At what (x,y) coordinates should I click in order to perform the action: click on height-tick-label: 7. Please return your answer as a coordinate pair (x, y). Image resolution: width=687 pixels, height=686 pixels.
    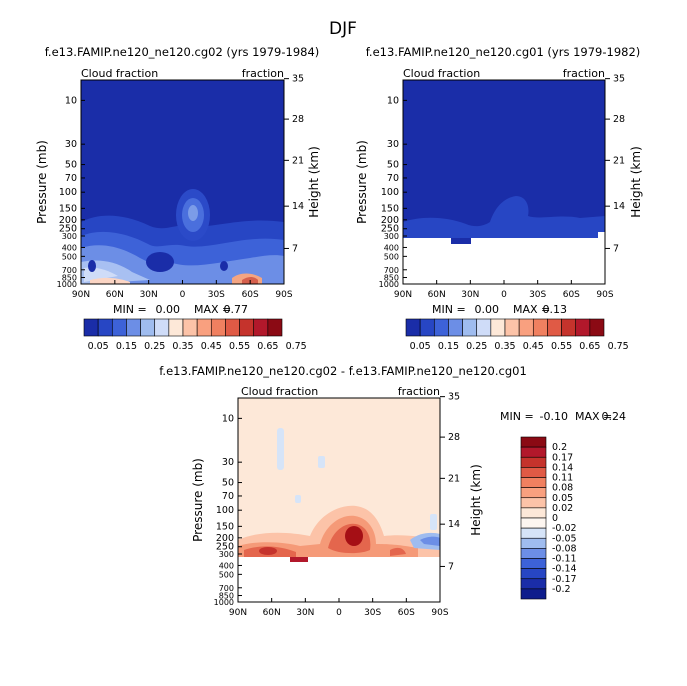
    Looking at the image, I should click on (295, 248).